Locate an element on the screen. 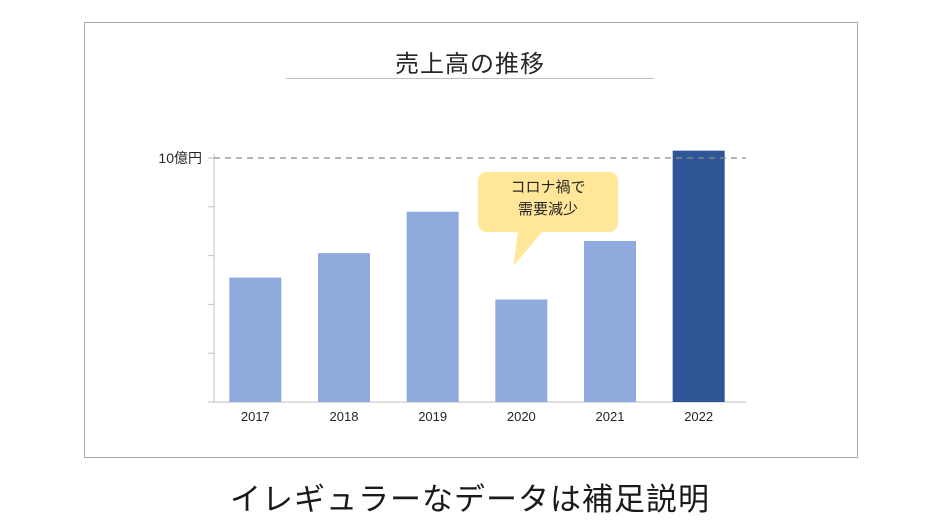  bar-2022 is located at coordinates (698, 276).